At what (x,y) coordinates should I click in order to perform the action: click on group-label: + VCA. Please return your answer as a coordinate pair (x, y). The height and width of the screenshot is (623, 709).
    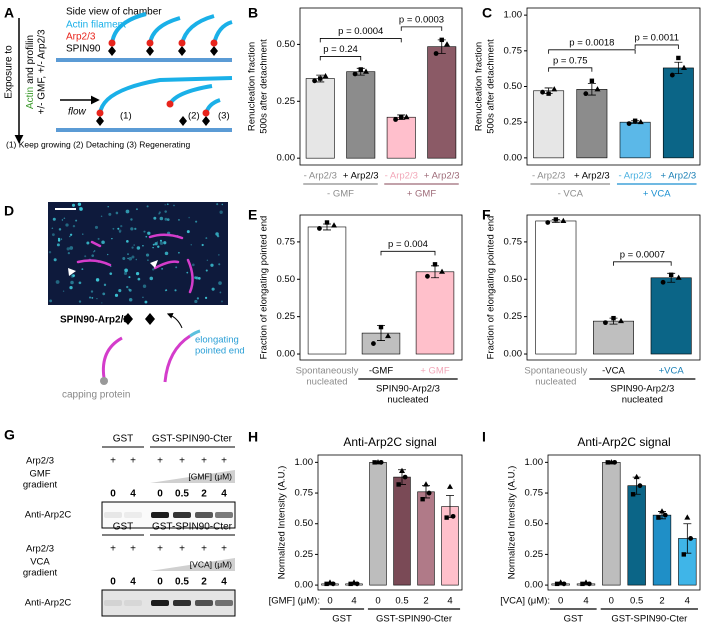
    Looking at the image, I should click on (657, 194).